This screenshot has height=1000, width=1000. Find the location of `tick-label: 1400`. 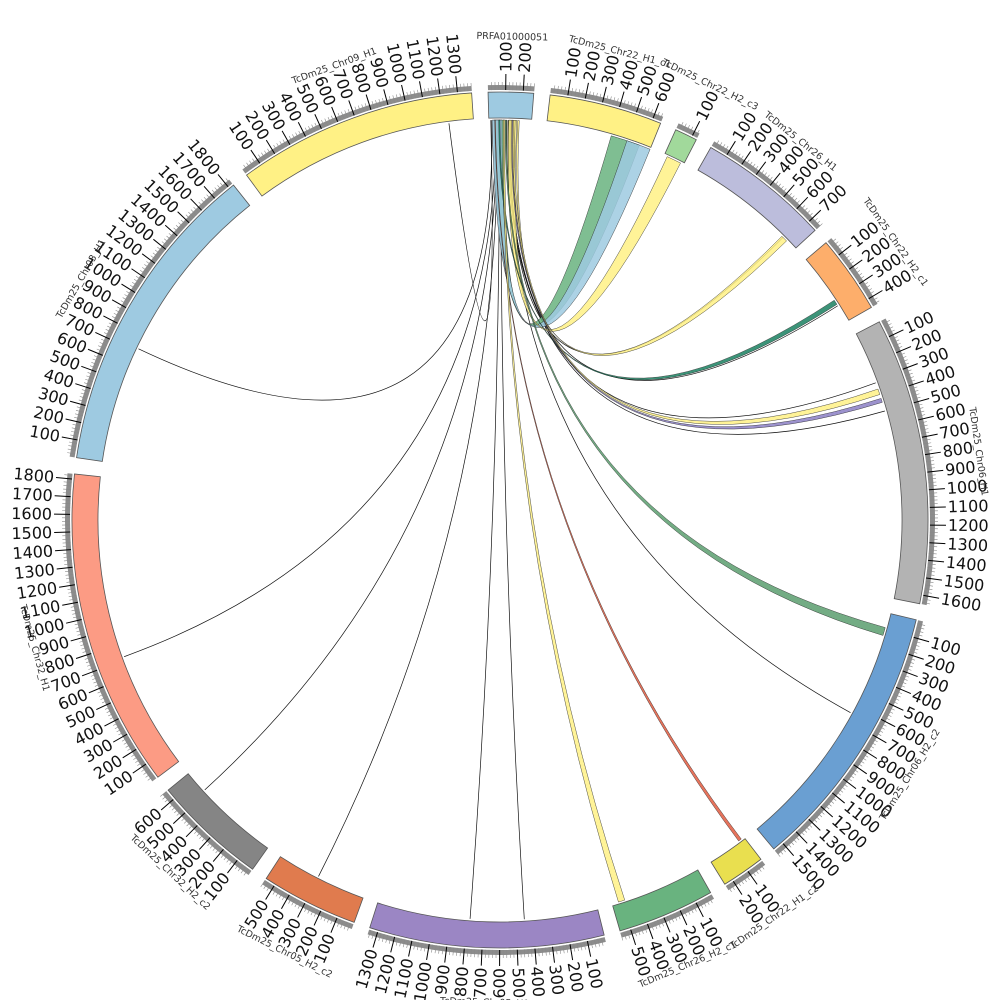

tick-label: 1400 is located at coordinates (33, 552).